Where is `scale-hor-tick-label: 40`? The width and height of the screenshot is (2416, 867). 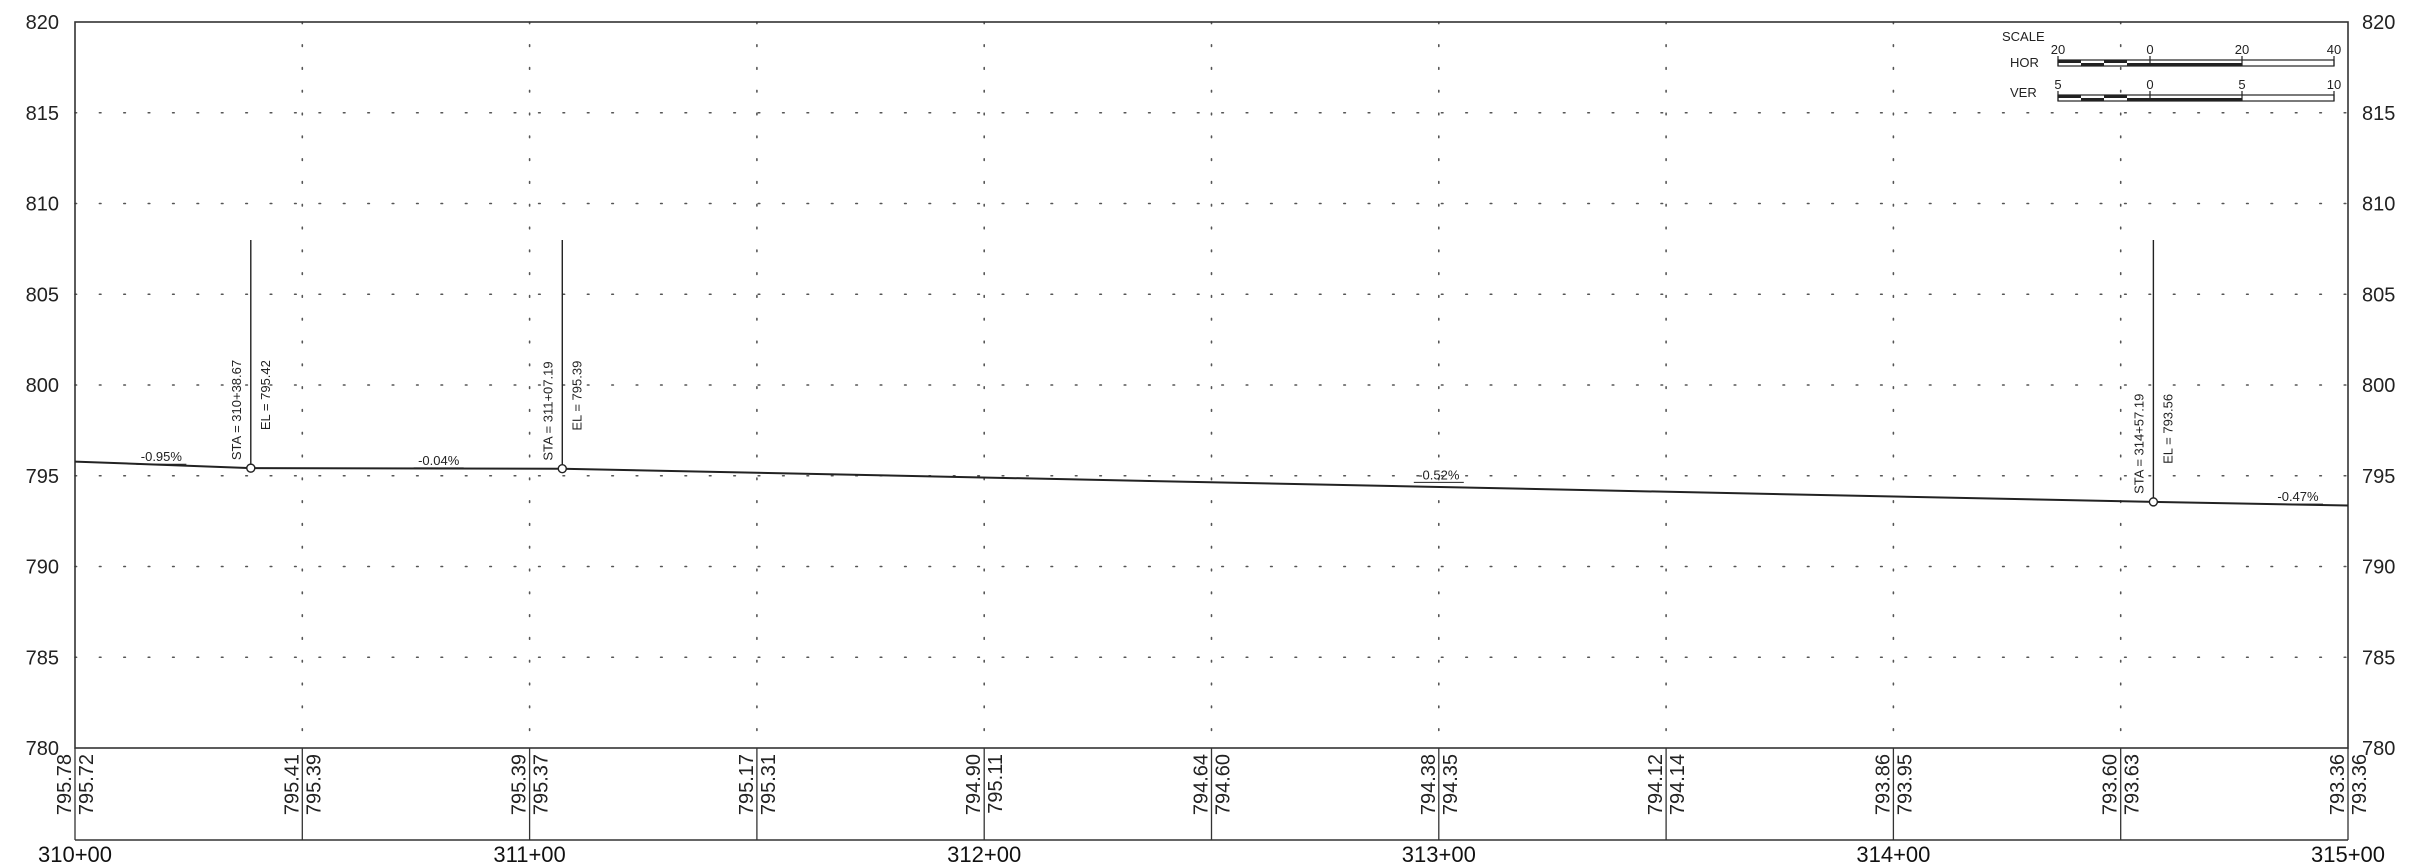 scale-hor-tick-label: 40 is located at coordinates (2334, 49).